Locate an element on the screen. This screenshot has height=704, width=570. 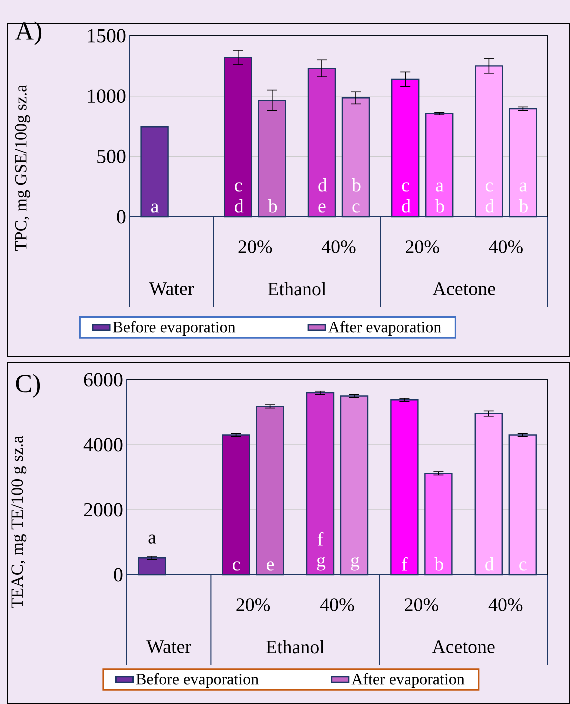
y-axis-title: TPC, mg GSE/100g sz.a is located at coordinates (22, 168).